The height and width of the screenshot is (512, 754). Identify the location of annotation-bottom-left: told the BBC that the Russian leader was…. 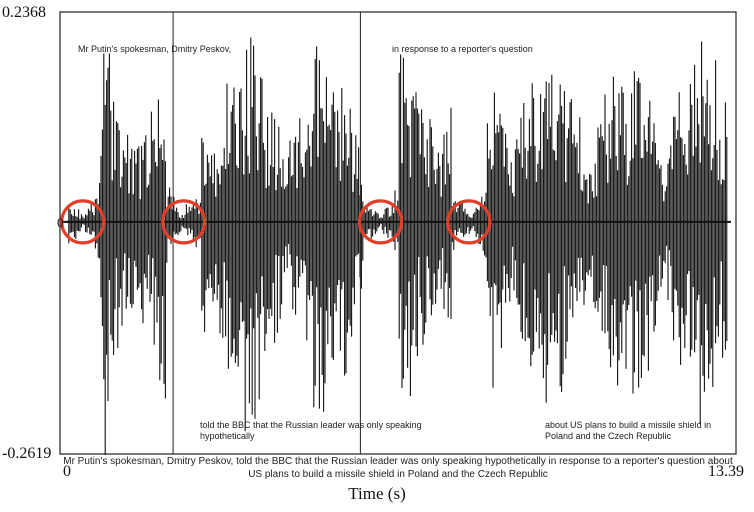
(311, 431).